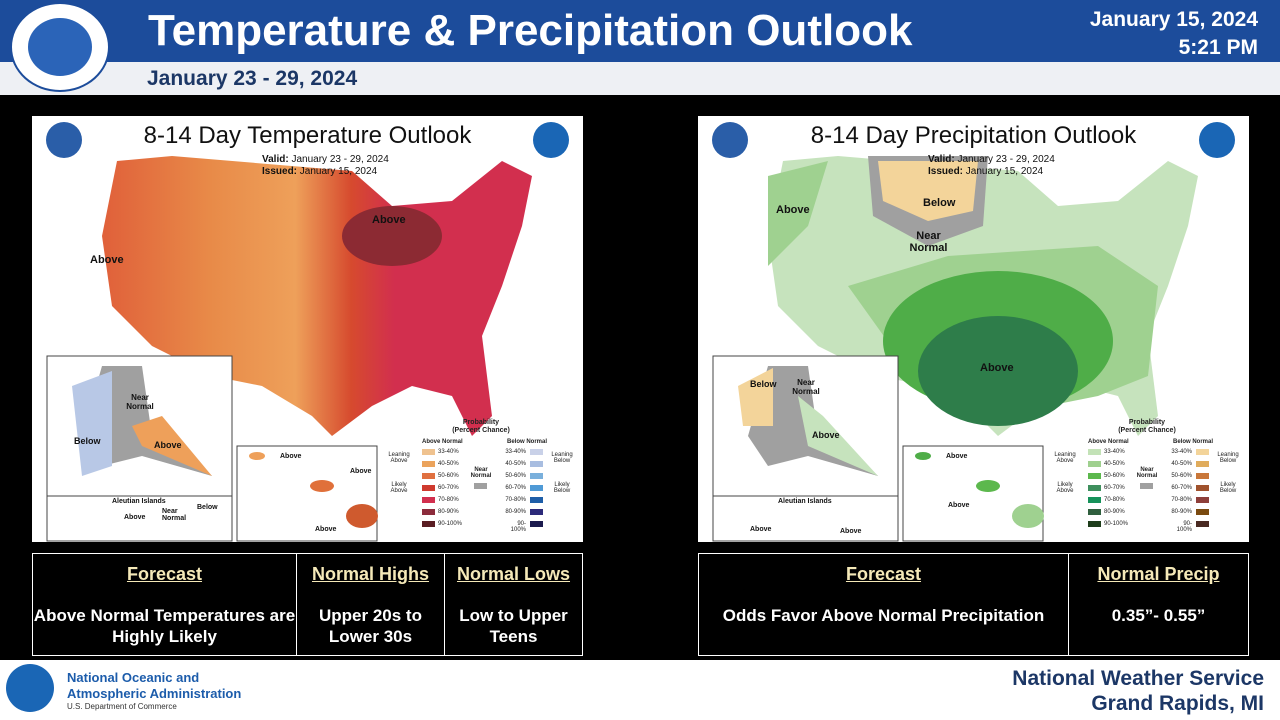  I want to click on precipitation-map-title: 8-14 Day Precipitation Outlook, so click(973, 135).